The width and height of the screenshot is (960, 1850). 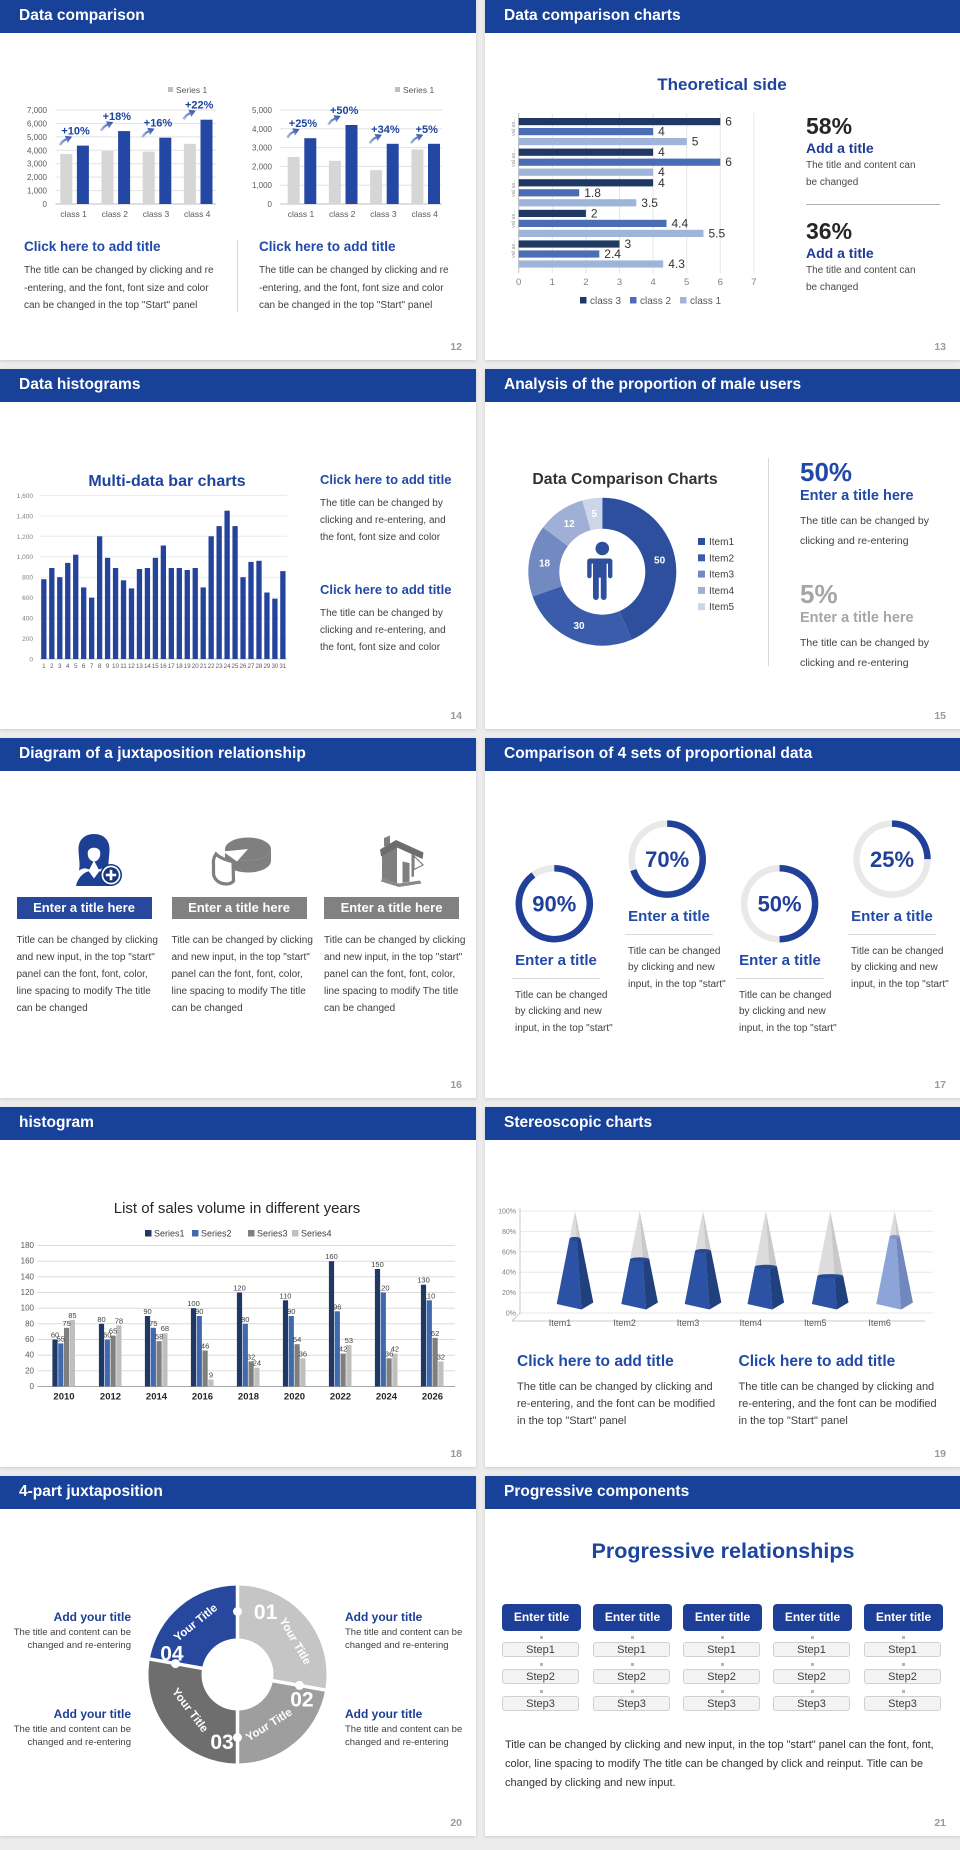 I want to click on svg-text:List of sales volume in differ: List of sales volume in different years, so click(x=237, y=1208).